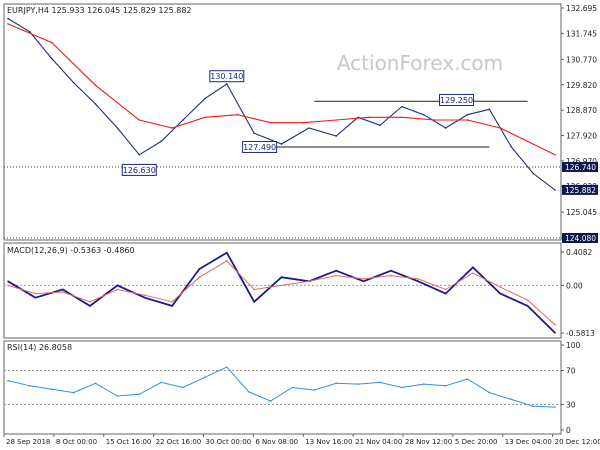  I want to click on price-y-tick-label: 125.045, so click(581, 212).